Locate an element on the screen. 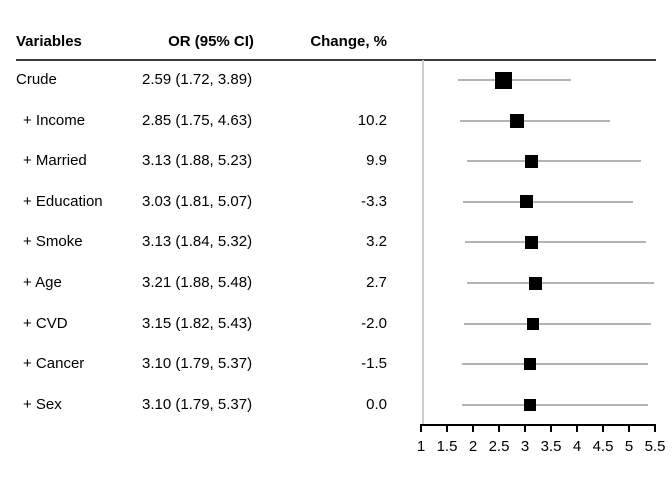  x-axis-tick-label: 5.5 is located at coordinates (655, 446).